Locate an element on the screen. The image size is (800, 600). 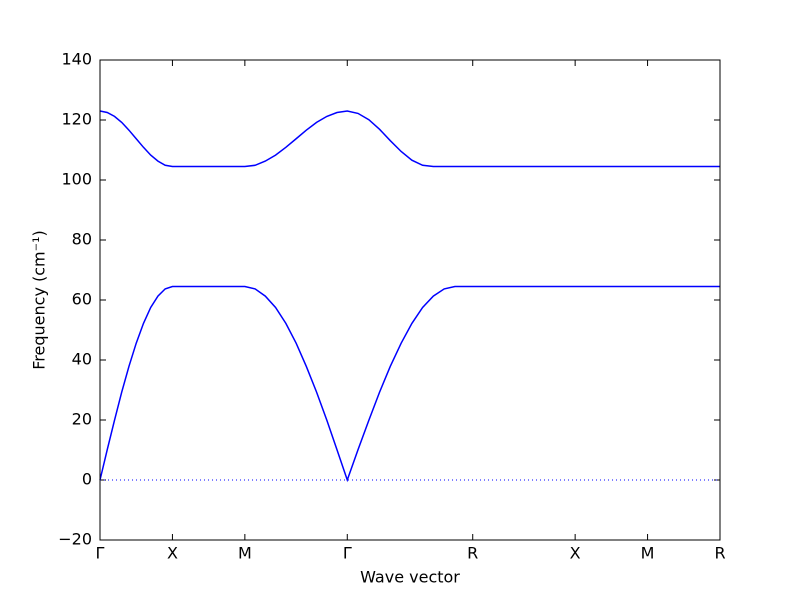
x-axis-label: Wave vector is located at coordinates (410, 577).